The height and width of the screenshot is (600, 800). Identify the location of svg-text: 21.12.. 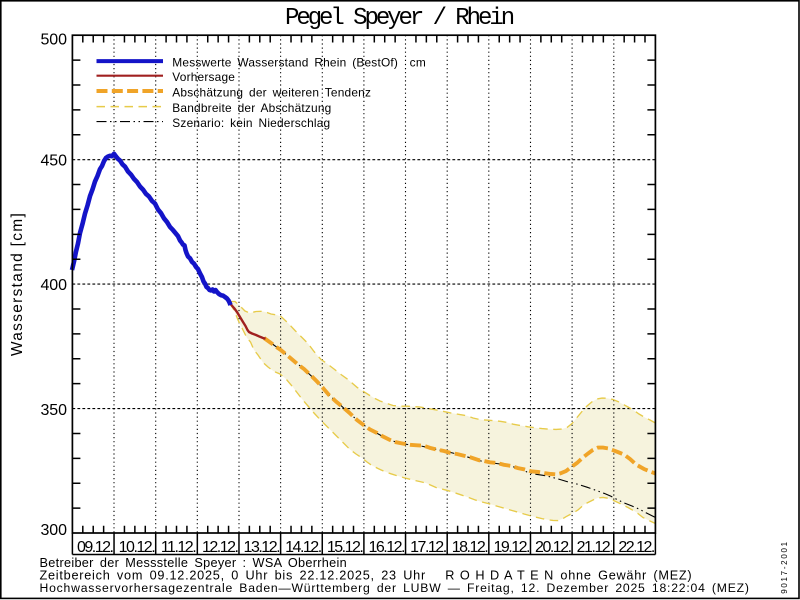
(595, 547).